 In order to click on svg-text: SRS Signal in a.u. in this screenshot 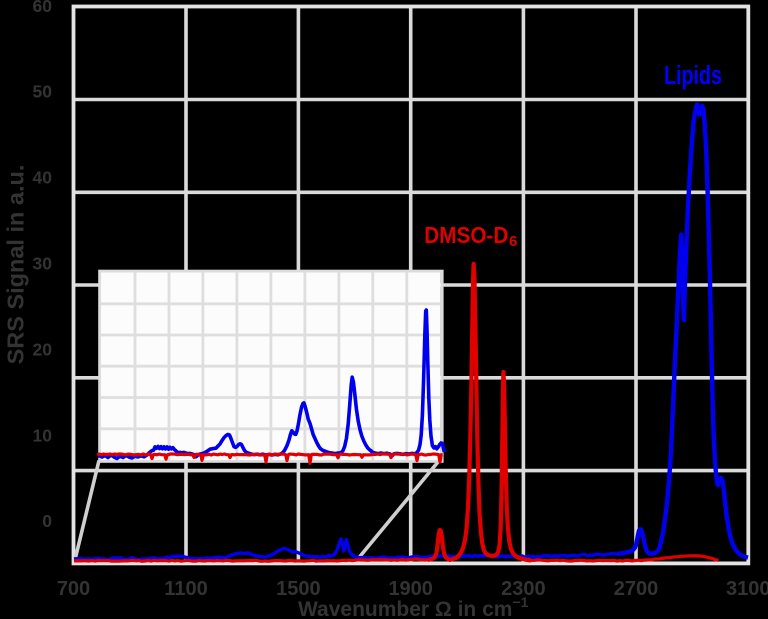, I will do `click(15, 265)`.